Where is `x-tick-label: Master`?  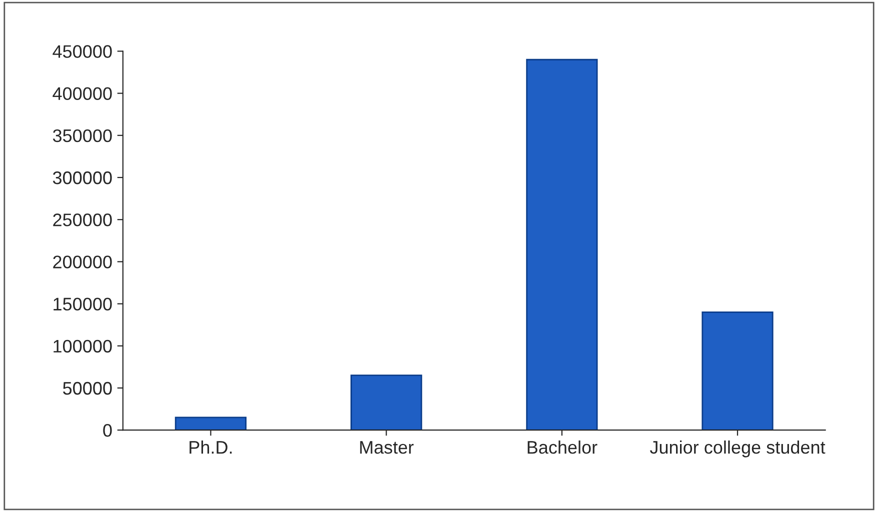
x-tick-label: Master is located at coordinates (387, 447).